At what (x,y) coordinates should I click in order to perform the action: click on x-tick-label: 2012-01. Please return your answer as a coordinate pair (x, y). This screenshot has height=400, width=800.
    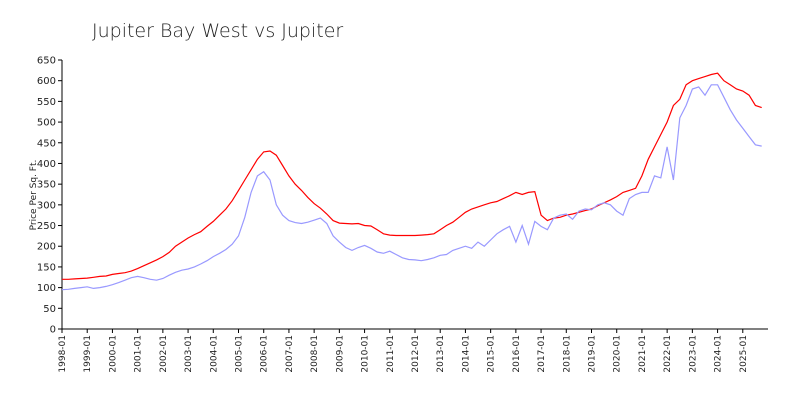
    Looking at the image, I should click on (416, 354).